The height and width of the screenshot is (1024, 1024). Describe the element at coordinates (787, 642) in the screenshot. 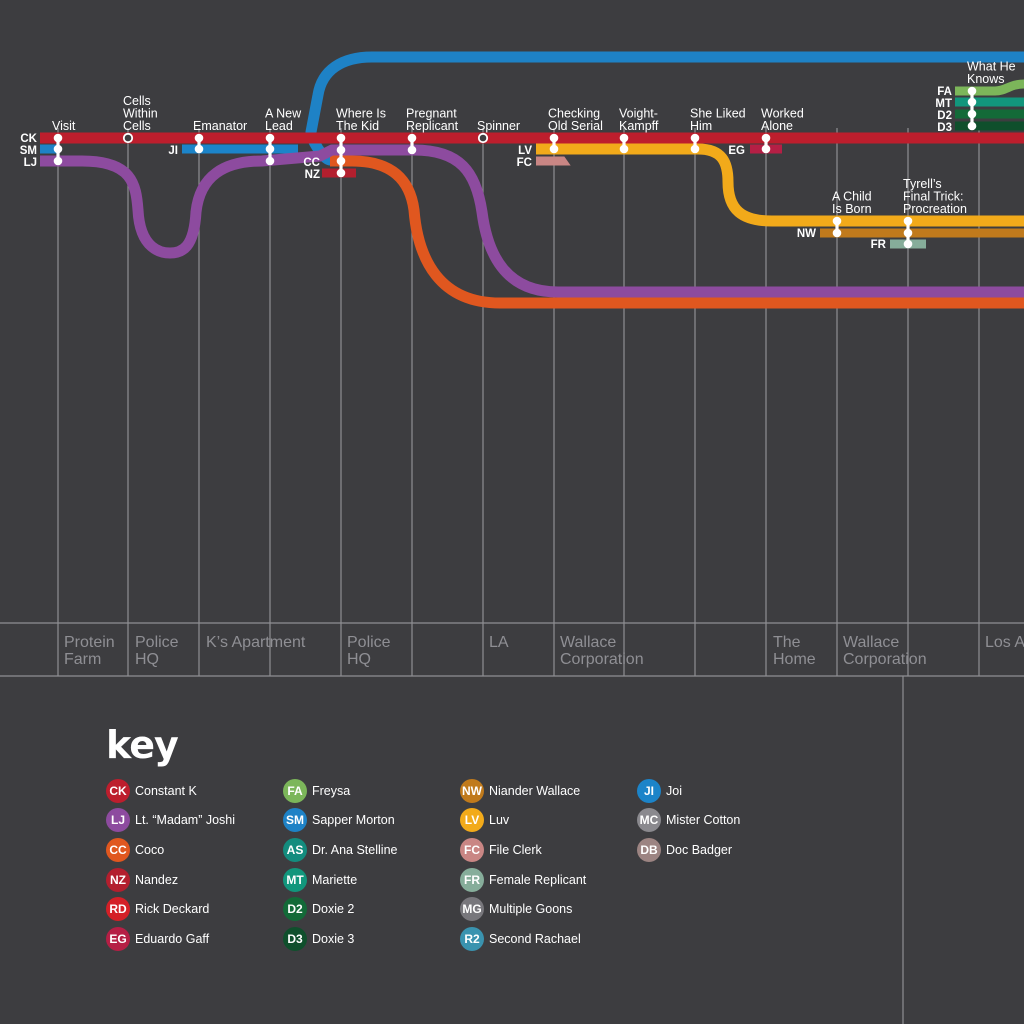

I see `location-label-line: The` at that location.